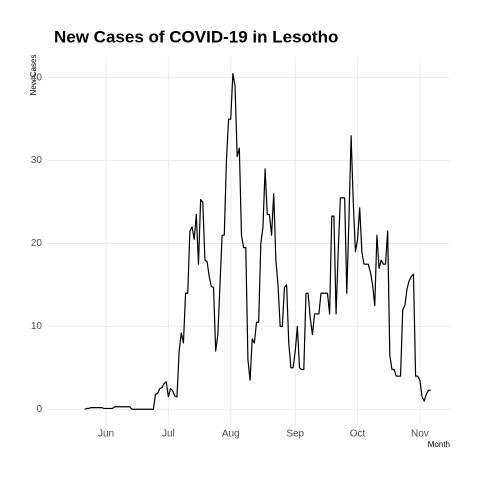  I want to click on y-tick-label: 0, so click(39, 409).